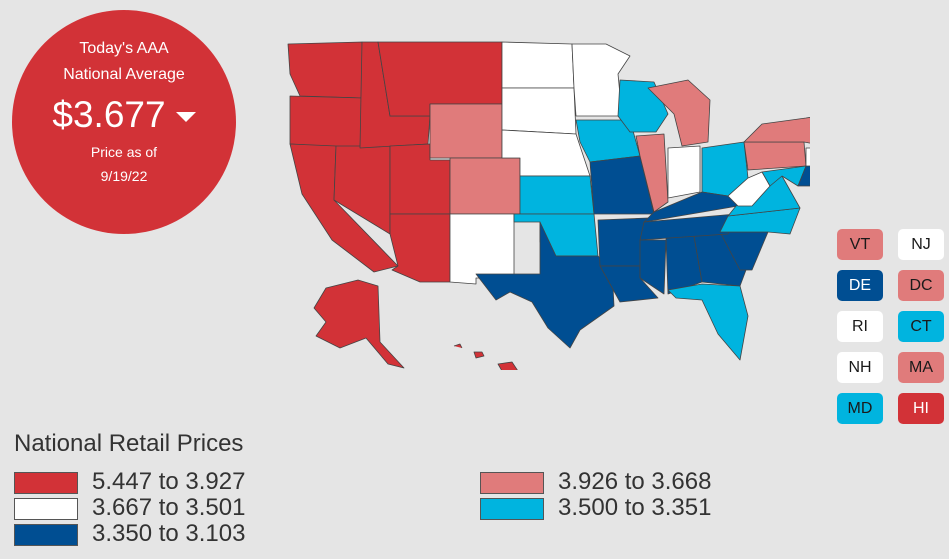  What do you see at coordinates (538, 65) in the screenshot?
I see `state-nd` at bounding box center [538, 65].